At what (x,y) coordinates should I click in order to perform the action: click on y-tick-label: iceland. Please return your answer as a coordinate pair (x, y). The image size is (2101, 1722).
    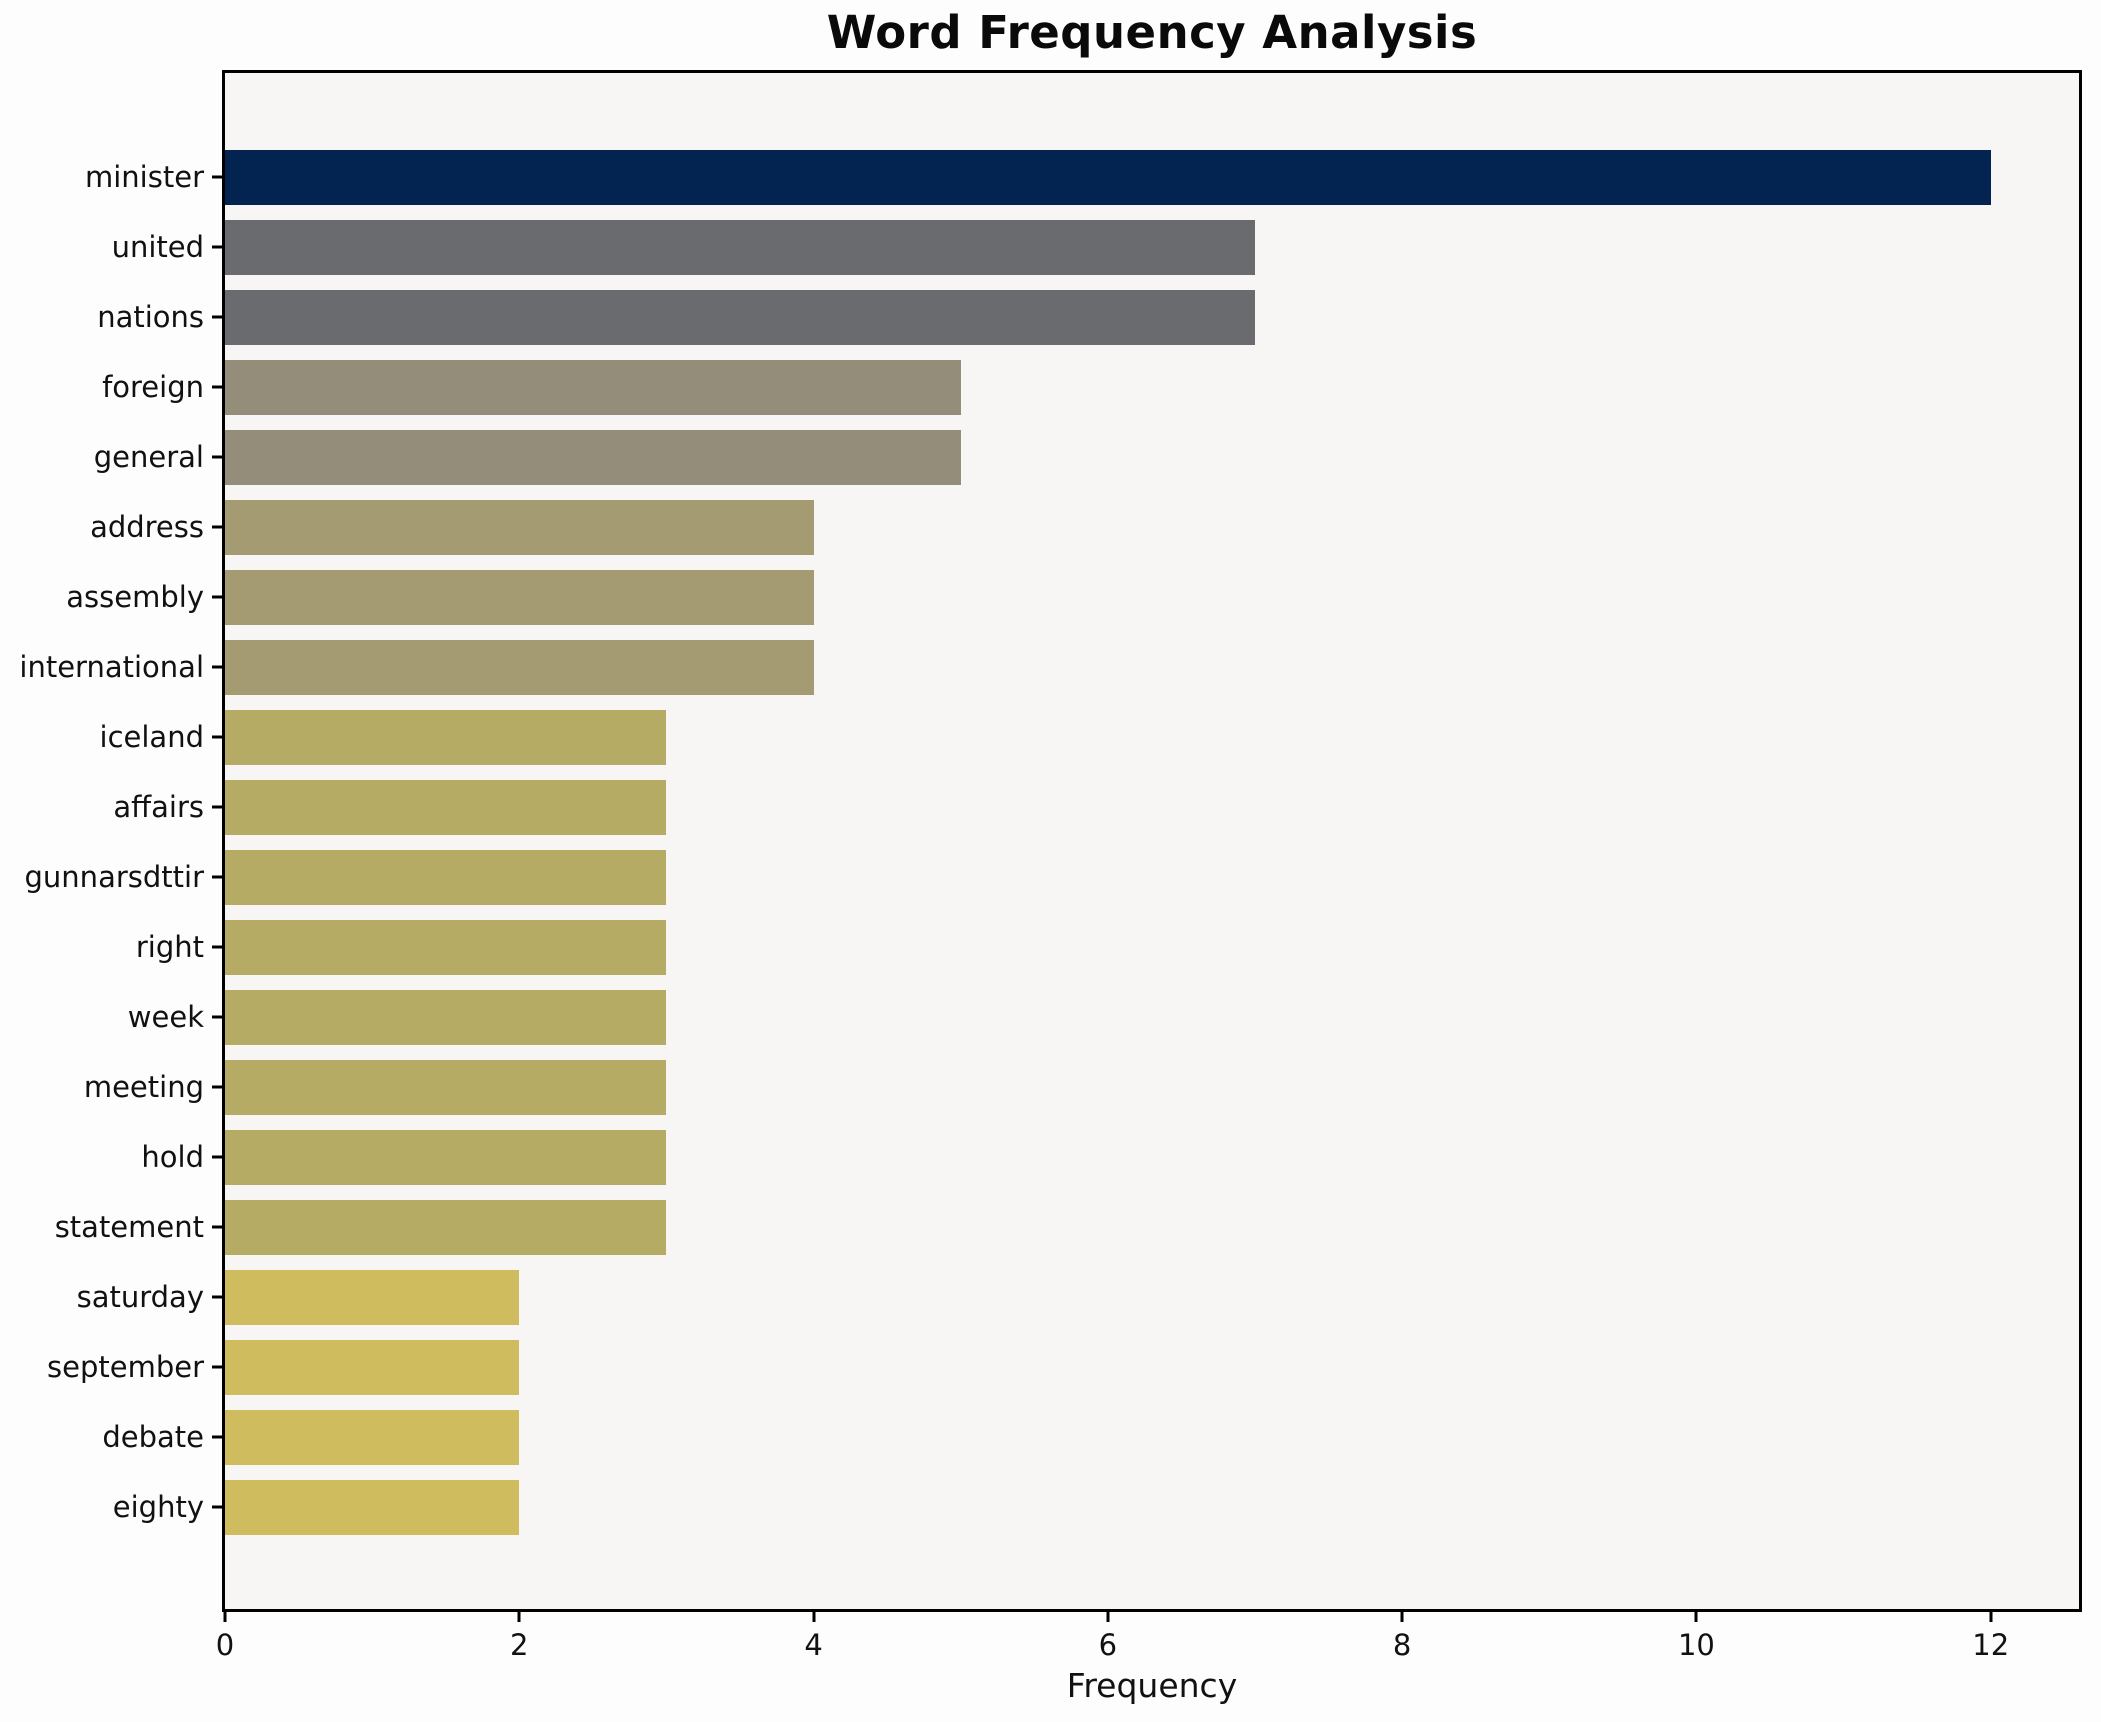
    Looking at the image, I should click on (151, 737).